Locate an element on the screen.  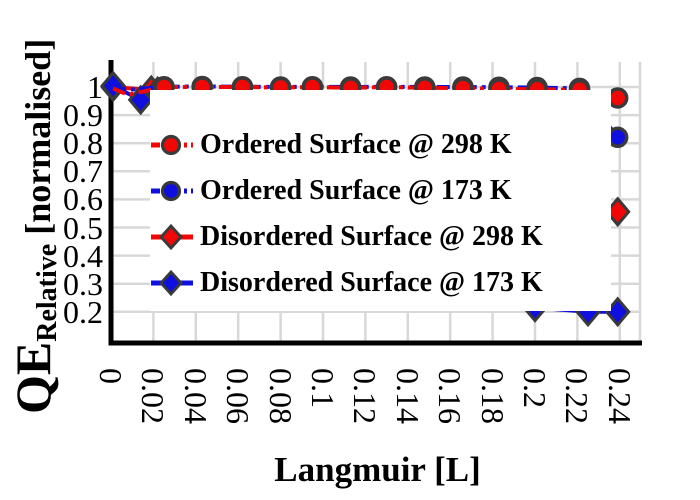
legend-entry: Ordered Surface @ 298 K is located at coordinates (378, 145).